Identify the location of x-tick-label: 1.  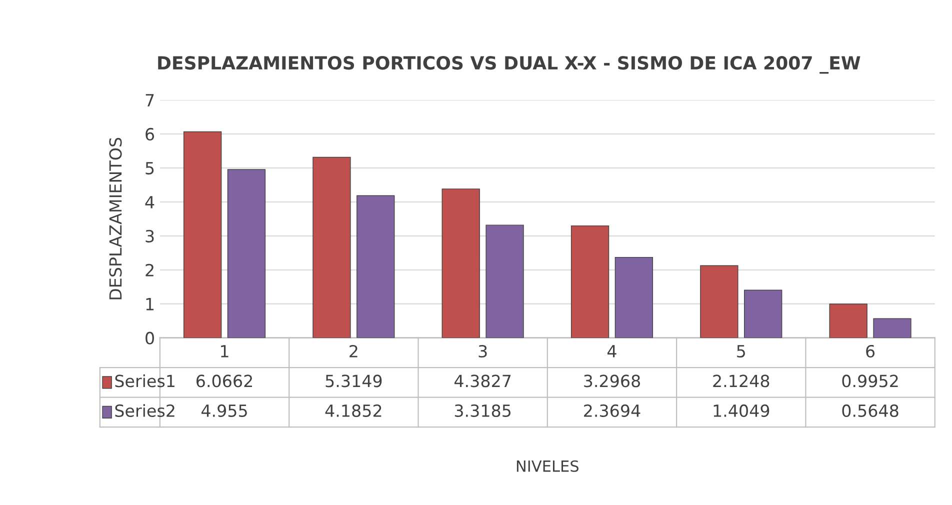
(224, 351).